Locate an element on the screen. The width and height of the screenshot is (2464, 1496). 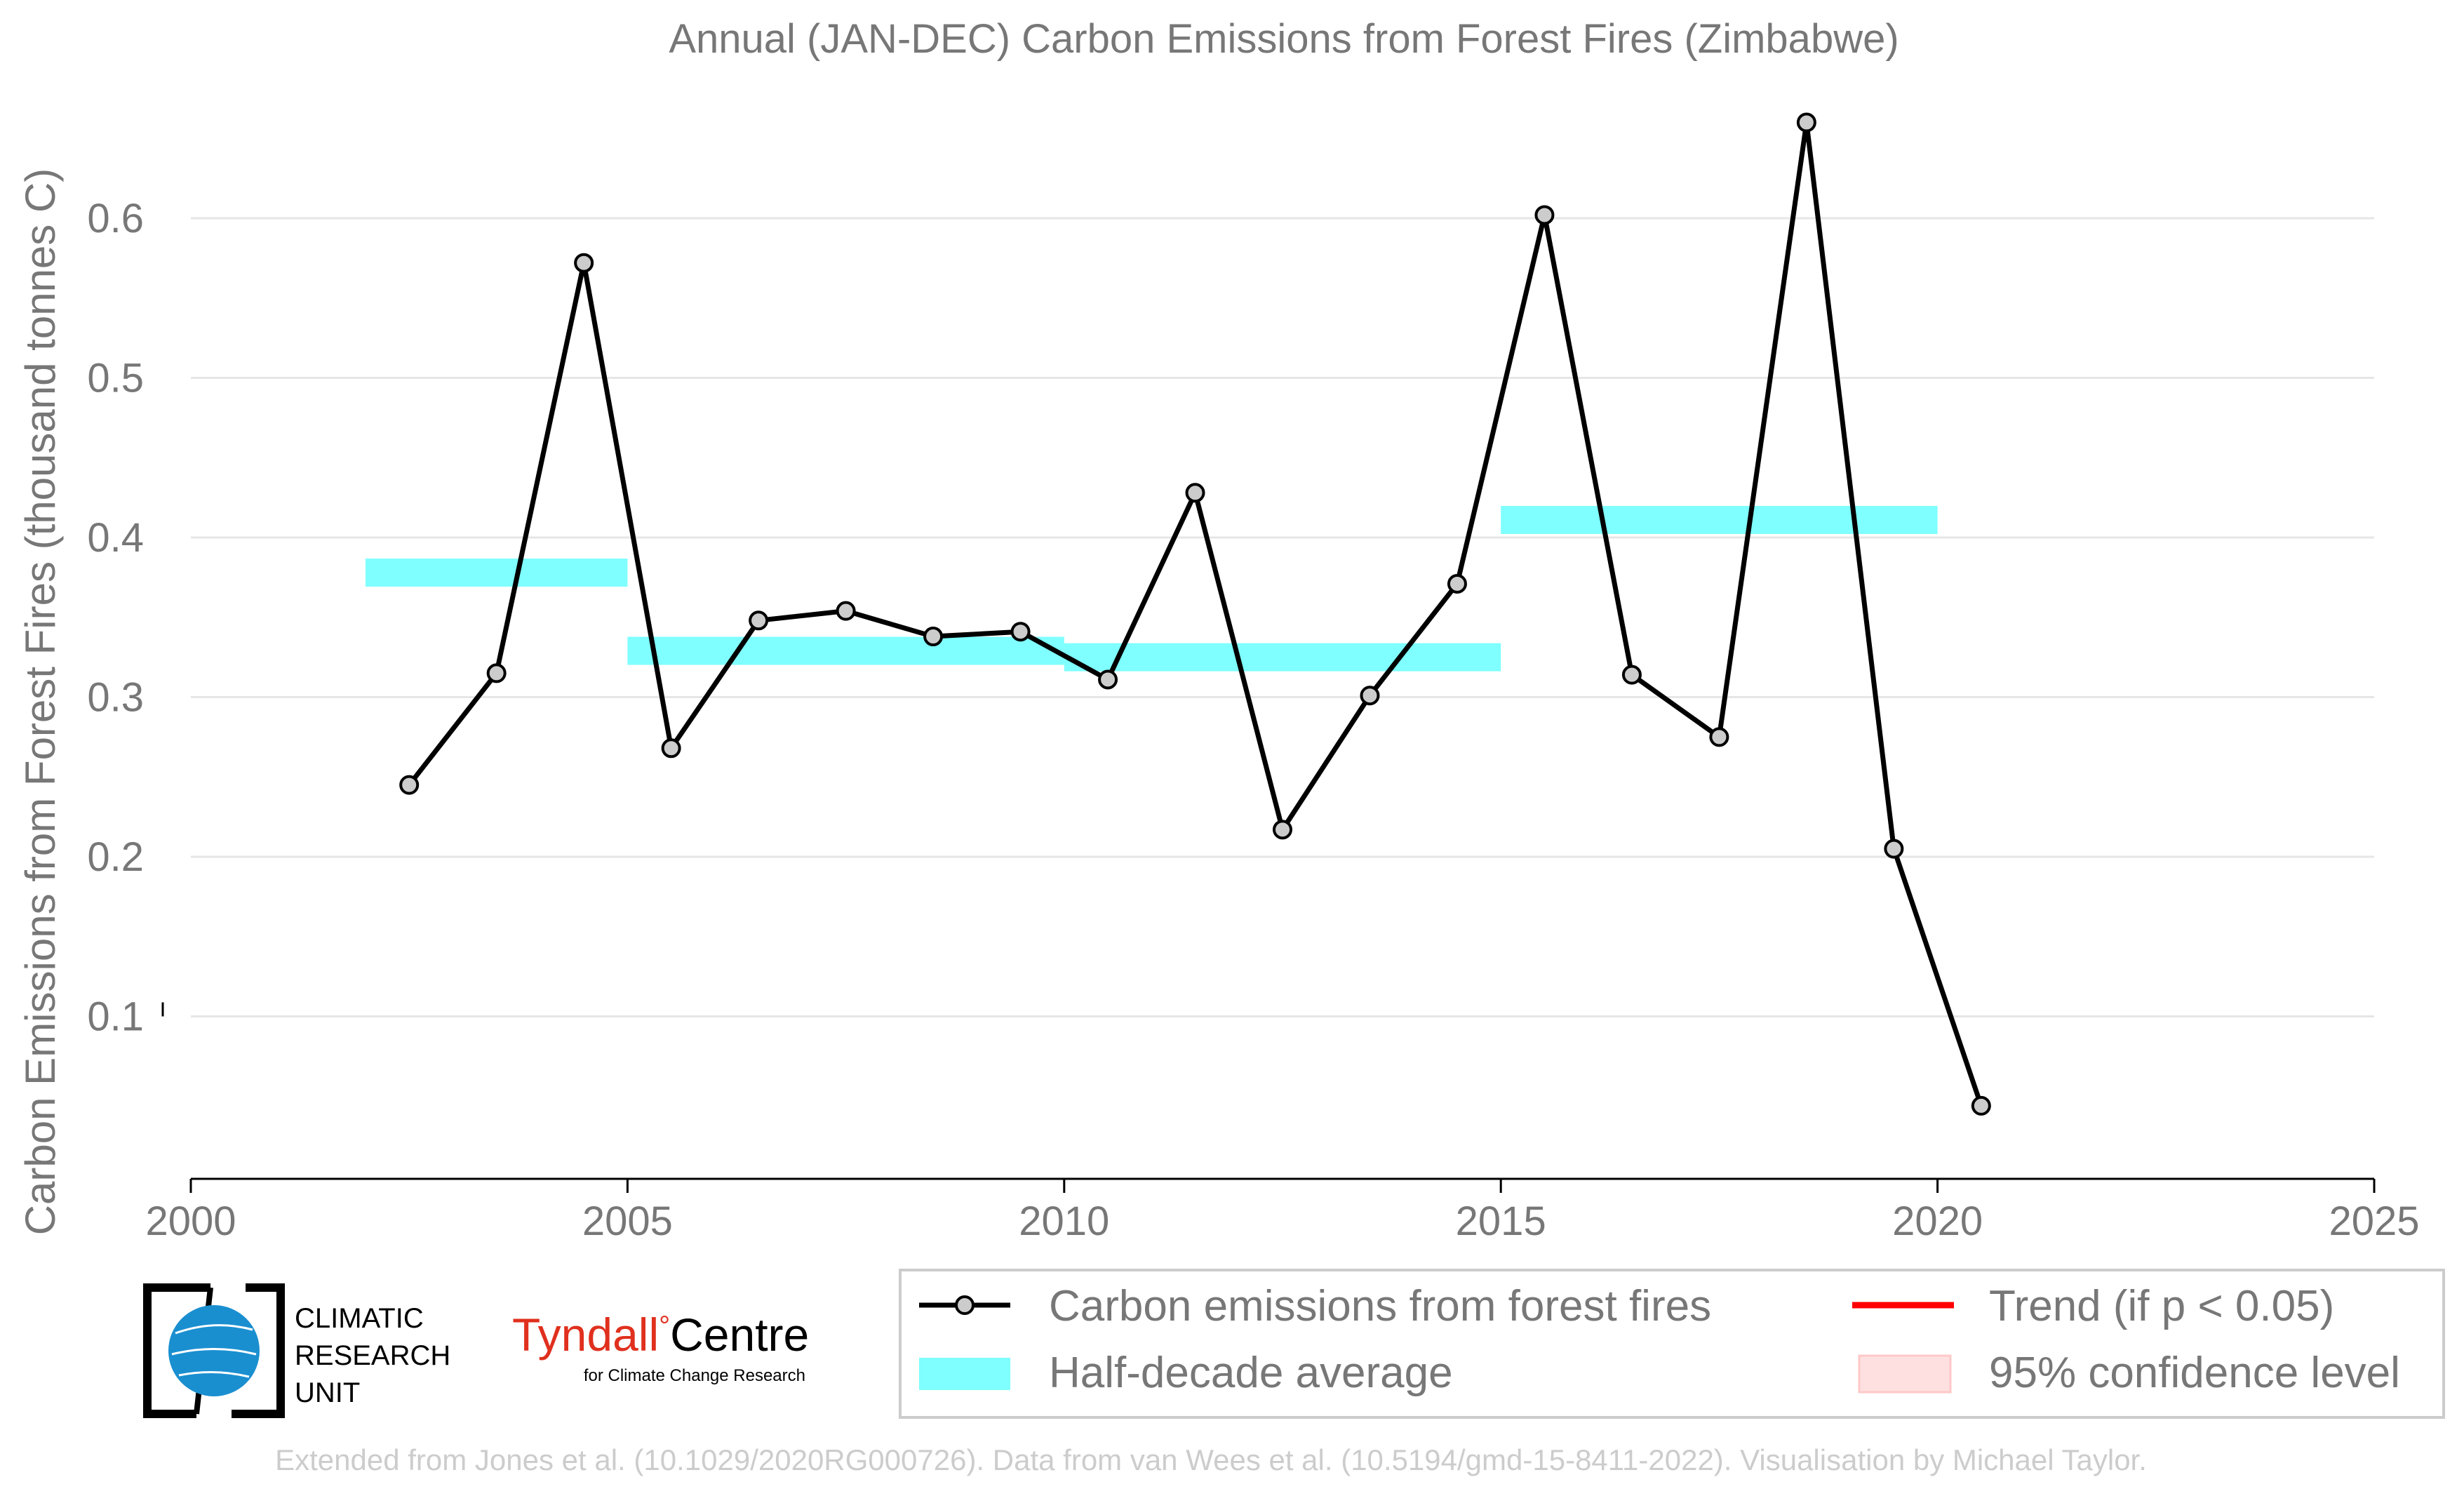
legend-frame is located at coordinates (1672, 1344).